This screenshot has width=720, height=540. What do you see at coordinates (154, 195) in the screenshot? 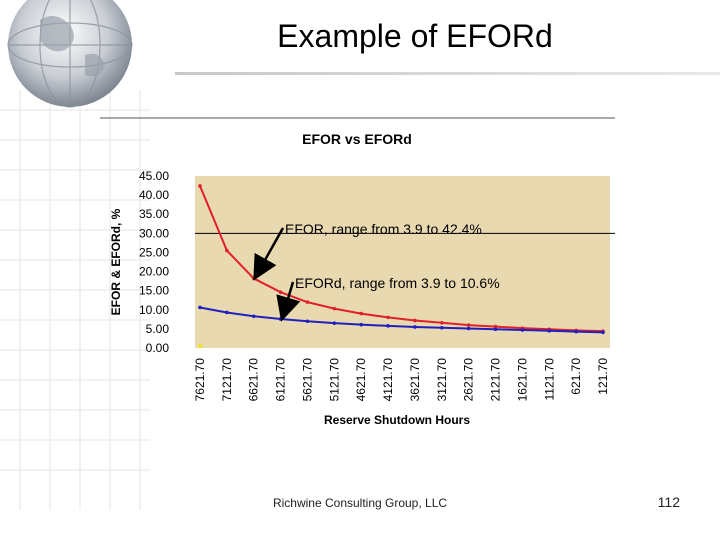
I see `y-tick-label: 40.00` at bounding box center [154, 195].